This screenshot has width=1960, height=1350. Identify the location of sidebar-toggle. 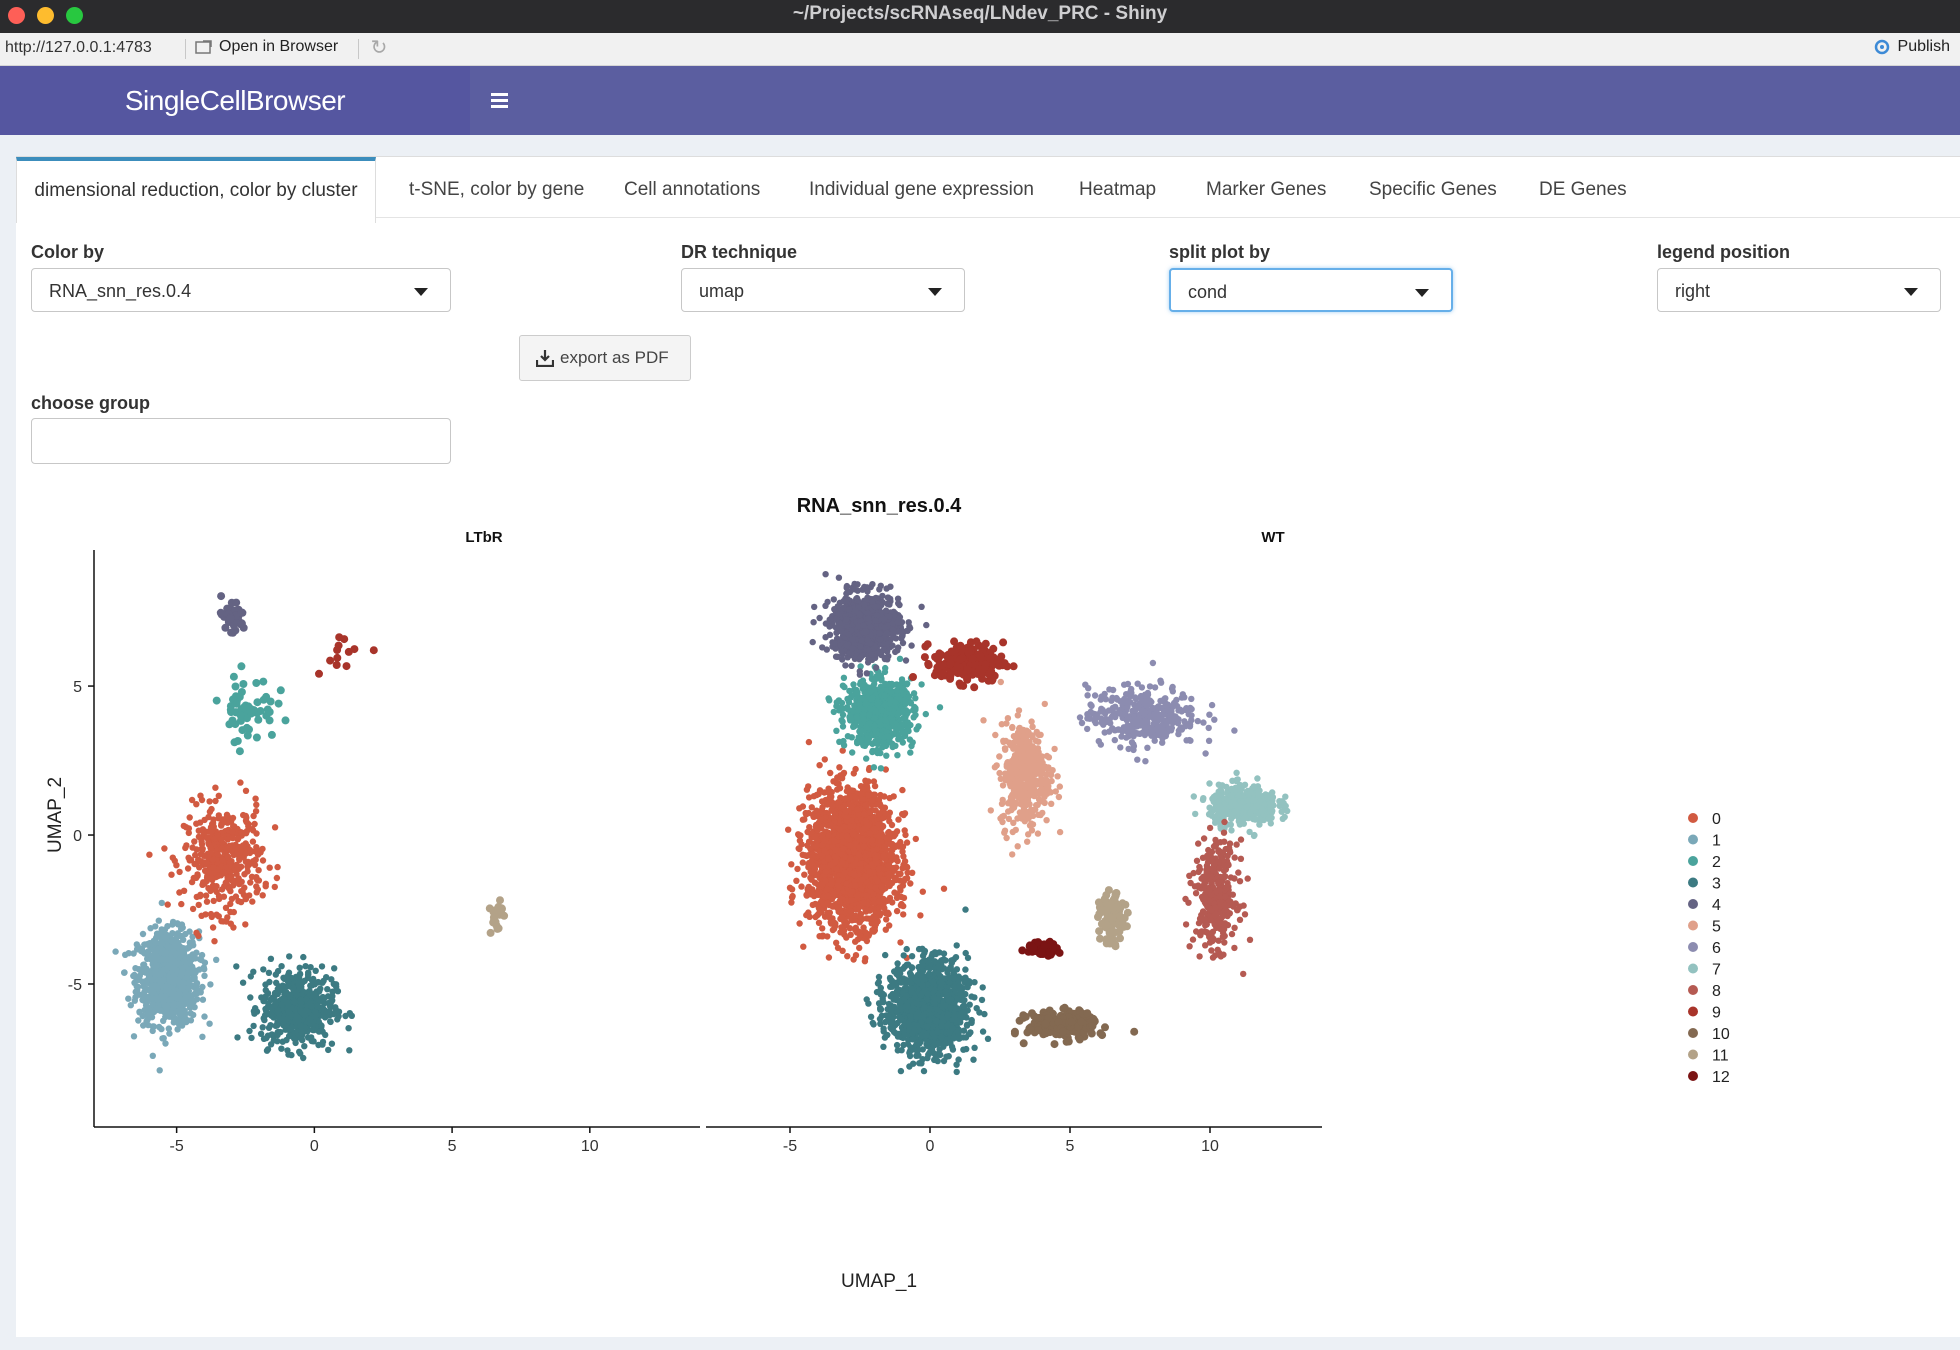
(500, 100).